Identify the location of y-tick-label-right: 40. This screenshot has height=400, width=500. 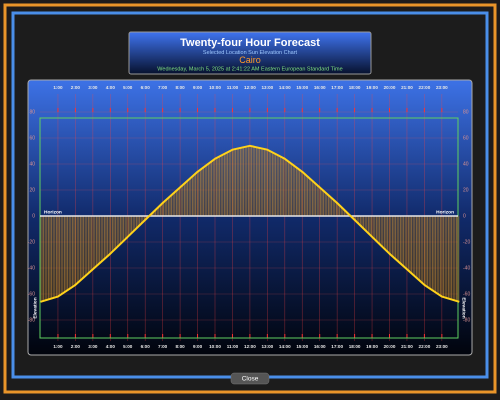
(466, 164).